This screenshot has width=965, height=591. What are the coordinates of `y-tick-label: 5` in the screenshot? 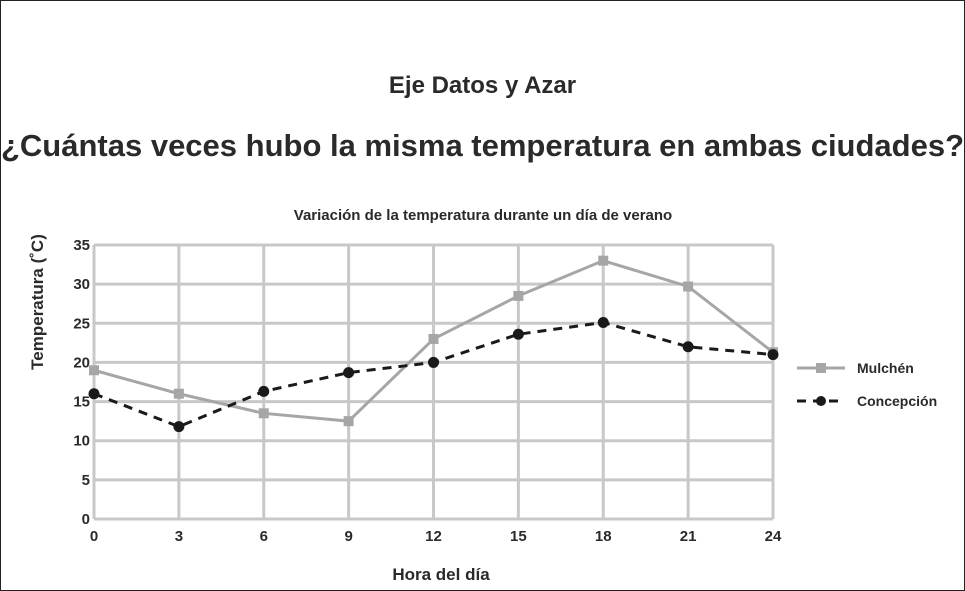 It's located at (86, 480).